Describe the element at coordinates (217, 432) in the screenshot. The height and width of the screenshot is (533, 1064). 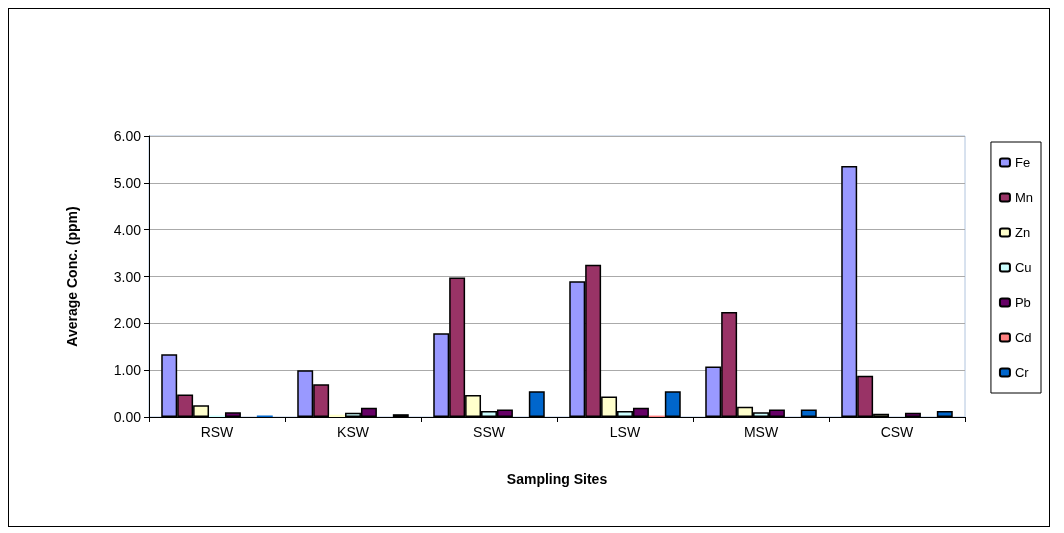
I see `x-tick-label: RSW` at that location.